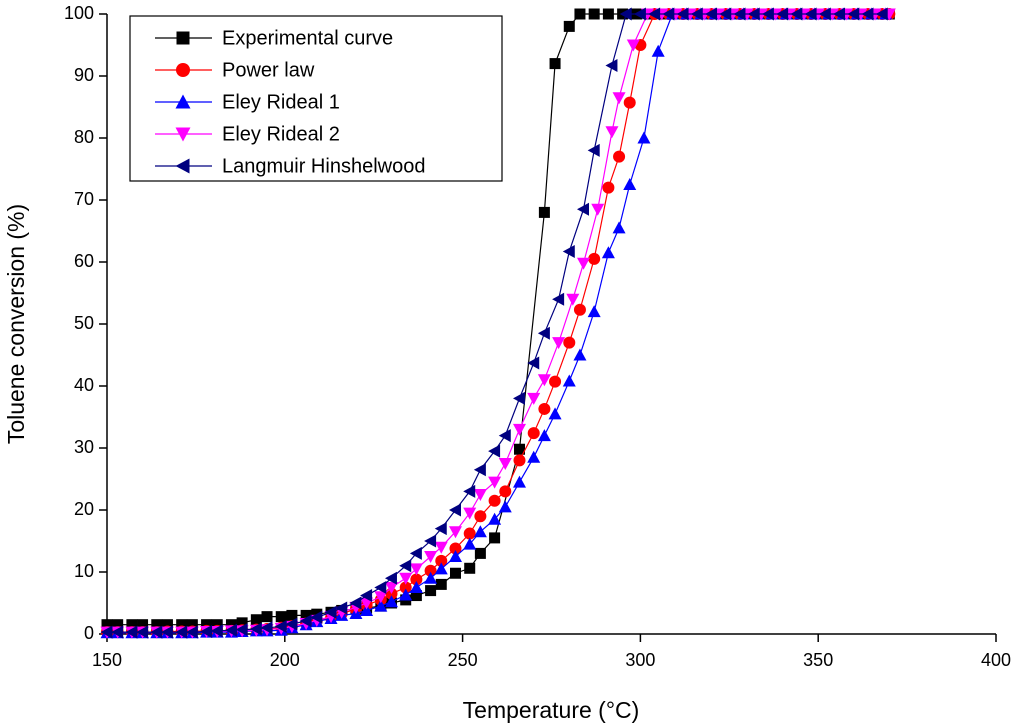  Describe the element at coordinates (281, 102) in the screenshot. I see `legend-label: Eley Rideal 1` at that location.